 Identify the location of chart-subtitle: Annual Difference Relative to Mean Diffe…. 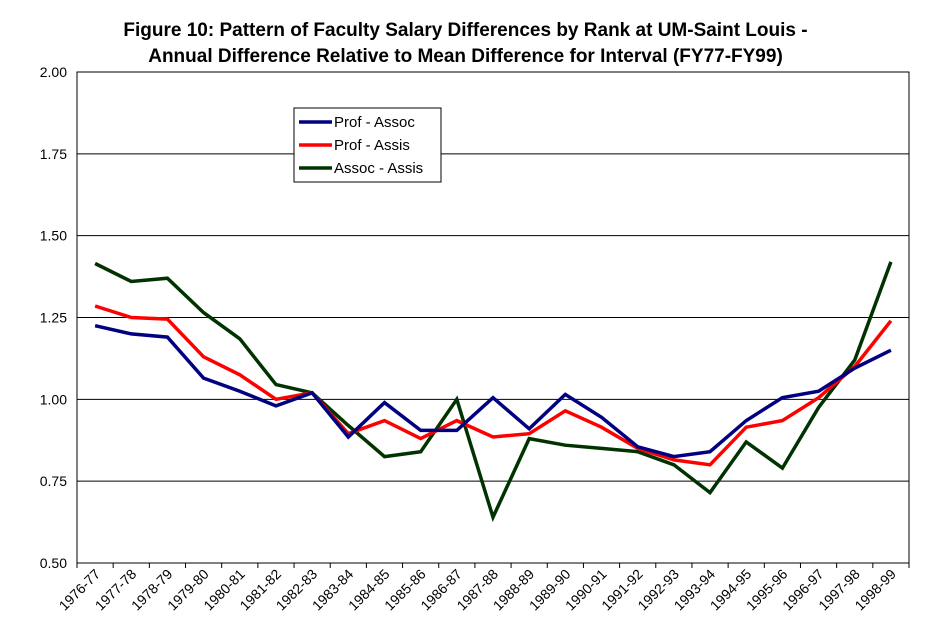
(465, 56).